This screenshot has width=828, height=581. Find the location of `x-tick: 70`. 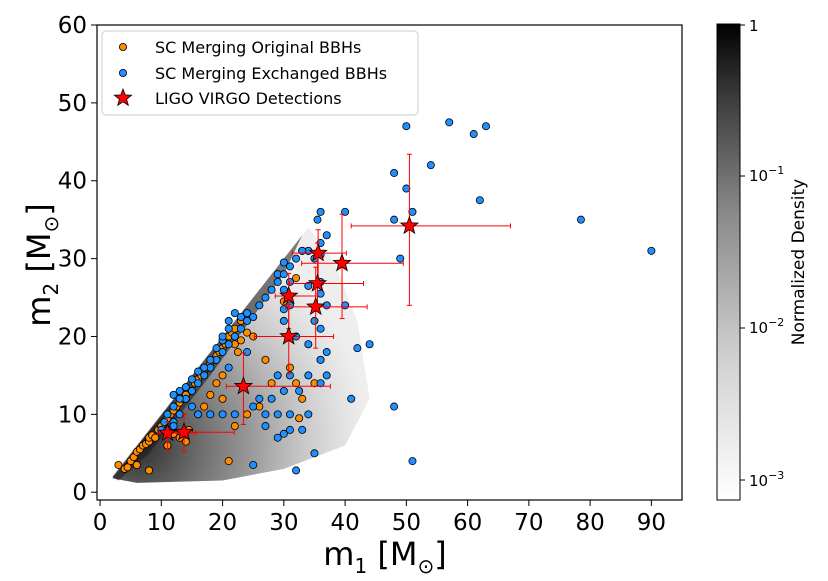

x-tick: 70 is located at coordinates (528, 518).